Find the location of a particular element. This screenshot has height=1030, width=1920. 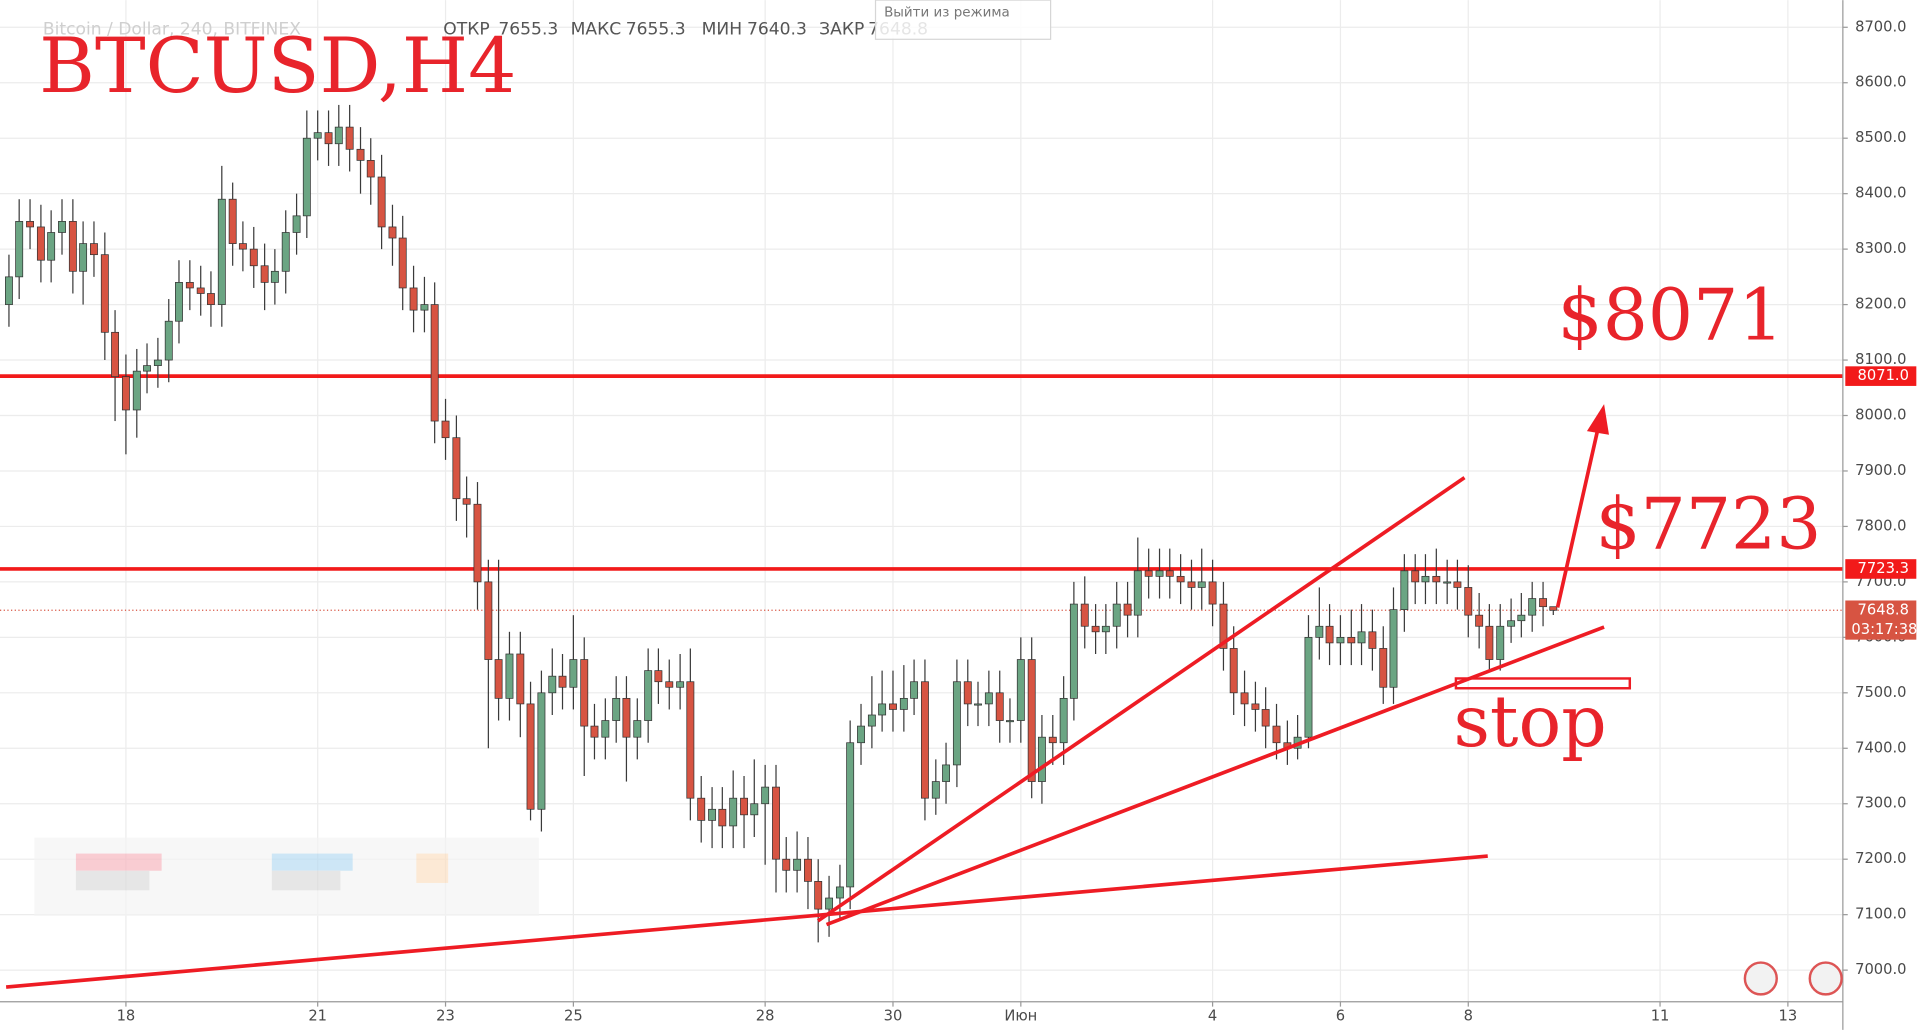

y-tick-label: 7400.0 is located at coordinates (1880, 747).